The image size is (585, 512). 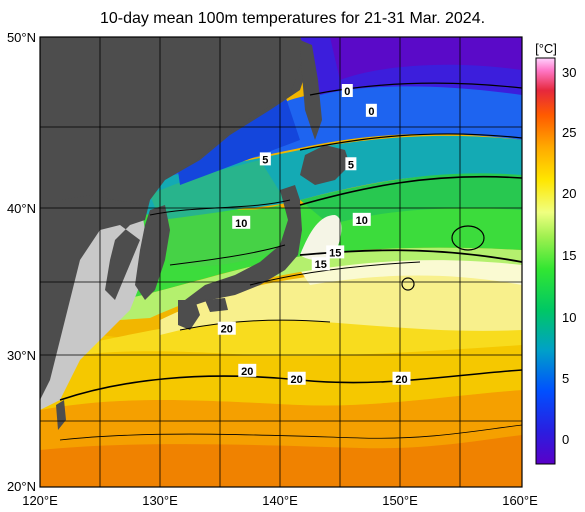 What do you see at coordinates (569, 72) in the screenshot?
I see `colorbar-tick-30: 30` at bounding box center [569, 72].